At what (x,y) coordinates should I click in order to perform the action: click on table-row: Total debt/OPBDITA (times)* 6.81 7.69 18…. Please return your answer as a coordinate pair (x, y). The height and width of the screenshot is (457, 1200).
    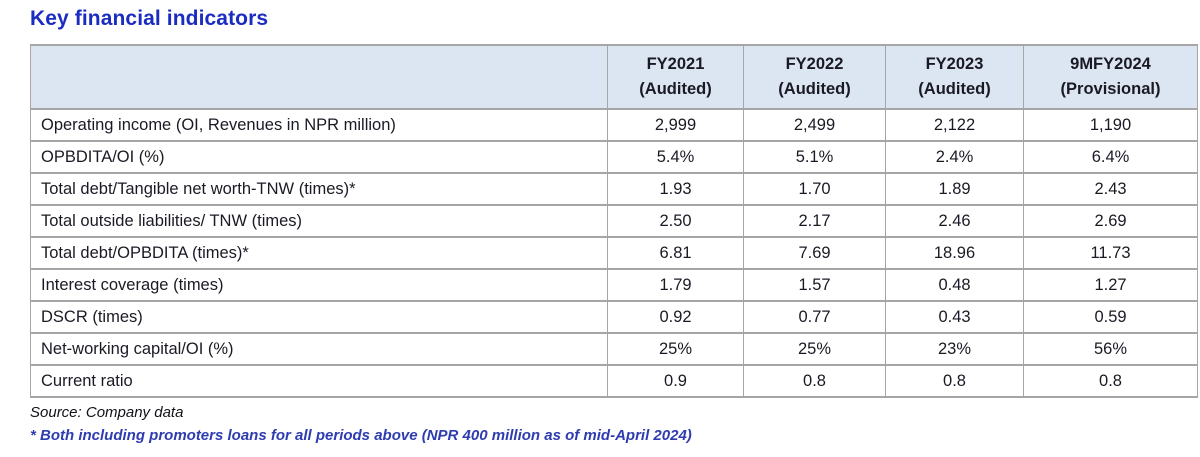
    Looking at the image, I should click on (614, 253).